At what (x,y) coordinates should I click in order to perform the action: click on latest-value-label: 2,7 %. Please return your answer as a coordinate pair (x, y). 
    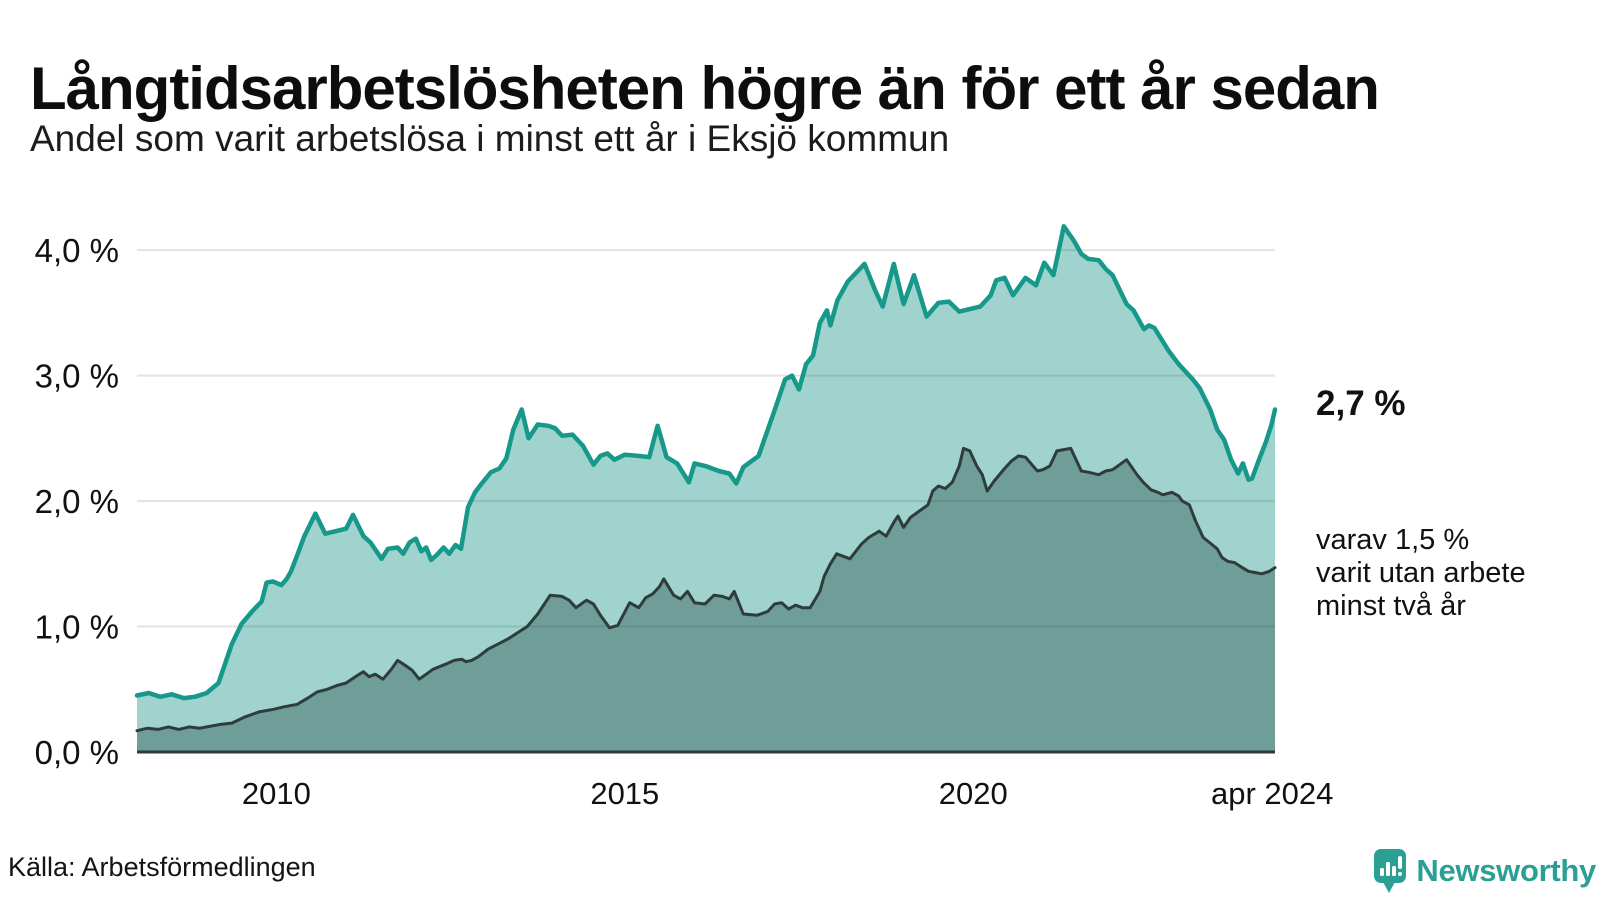
    Looking at the image, I should click on (1361, 403).